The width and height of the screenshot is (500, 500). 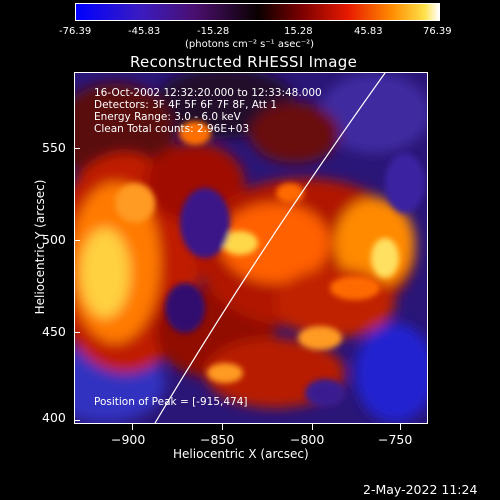 What do you see at coordinates (167, 117) in the screenshot?
I see `energy-range-text: Energy Range: 3.0 - 6.0 keV` at bounding box center [167, 117].